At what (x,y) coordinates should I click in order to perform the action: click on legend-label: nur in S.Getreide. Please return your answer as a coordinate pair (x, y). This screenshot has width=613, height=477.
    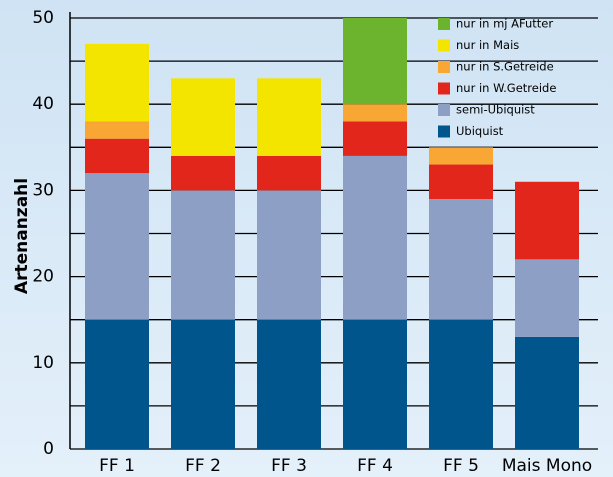
    Looking at the image, I should click on (505, 67).